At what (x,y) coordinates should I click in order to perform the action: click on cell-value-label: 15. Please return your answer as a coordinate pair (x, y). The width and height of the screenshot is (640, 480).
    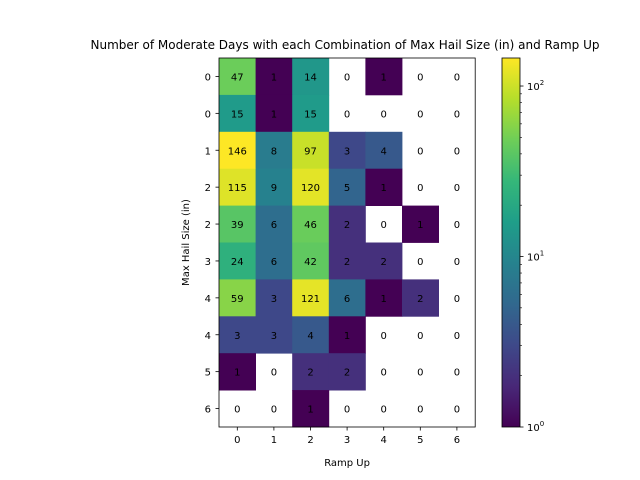
    Looking at the image, I should click on (310, 114).